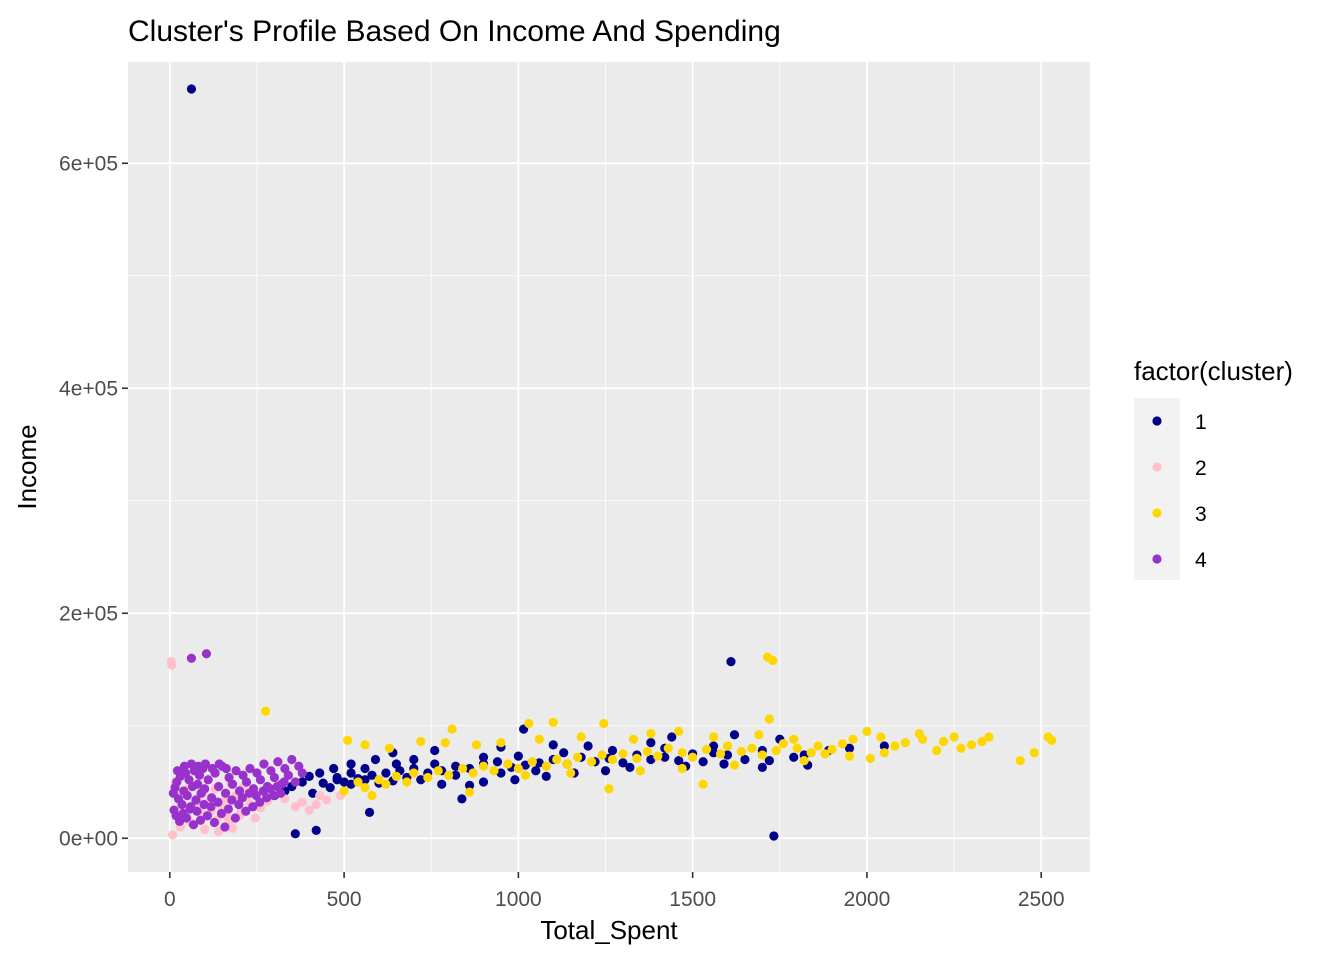  I want to click on x-axis: 0 500 1000 1500 2000 2500, so click(614, 891).